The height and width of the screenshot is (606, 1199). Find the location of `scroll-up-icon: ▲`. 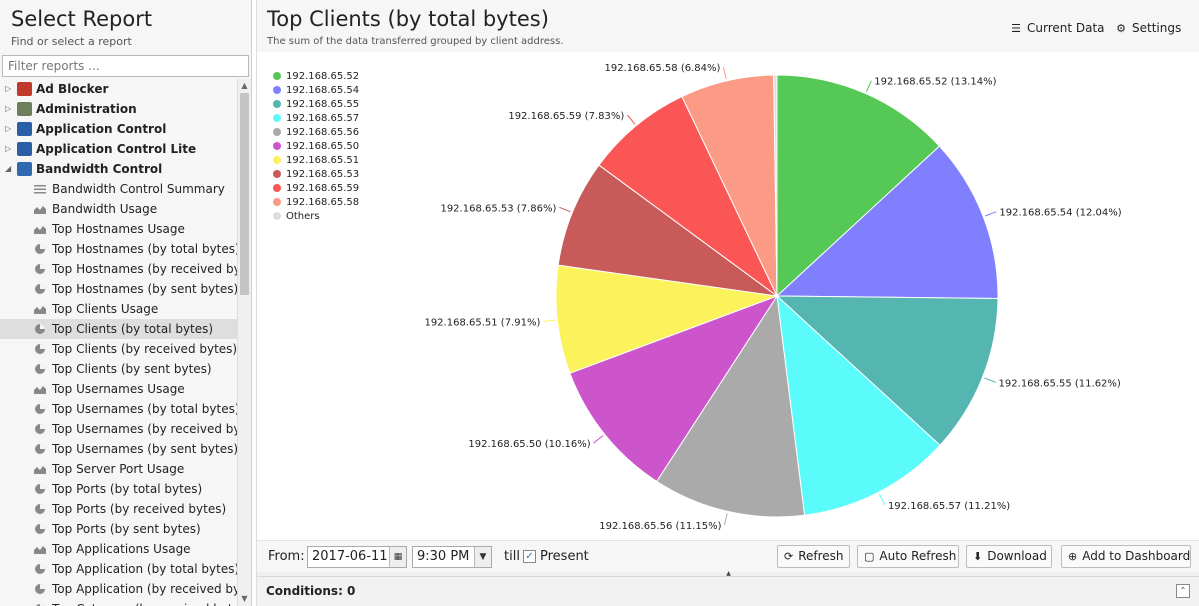

scroll-up-icon: ▲ is located at coordinates (244, 85).